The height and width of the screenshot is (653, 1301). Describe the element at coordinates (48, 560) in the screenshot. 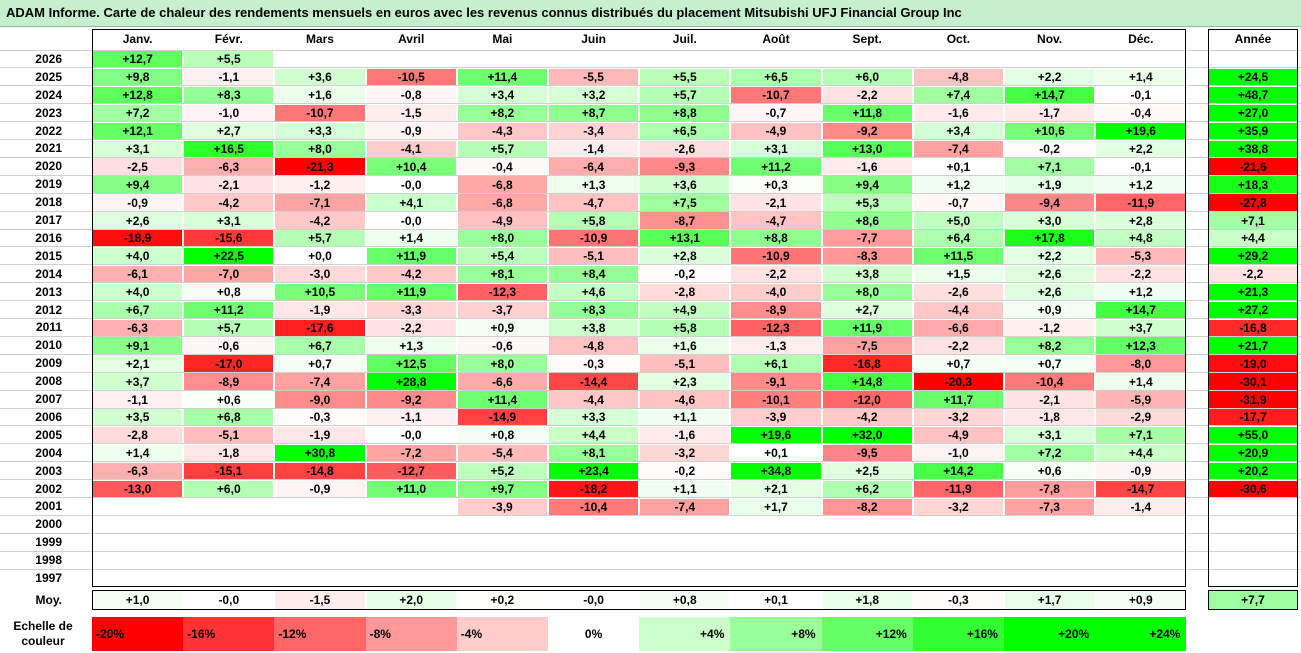

I see `year-label: 1998` at that location.